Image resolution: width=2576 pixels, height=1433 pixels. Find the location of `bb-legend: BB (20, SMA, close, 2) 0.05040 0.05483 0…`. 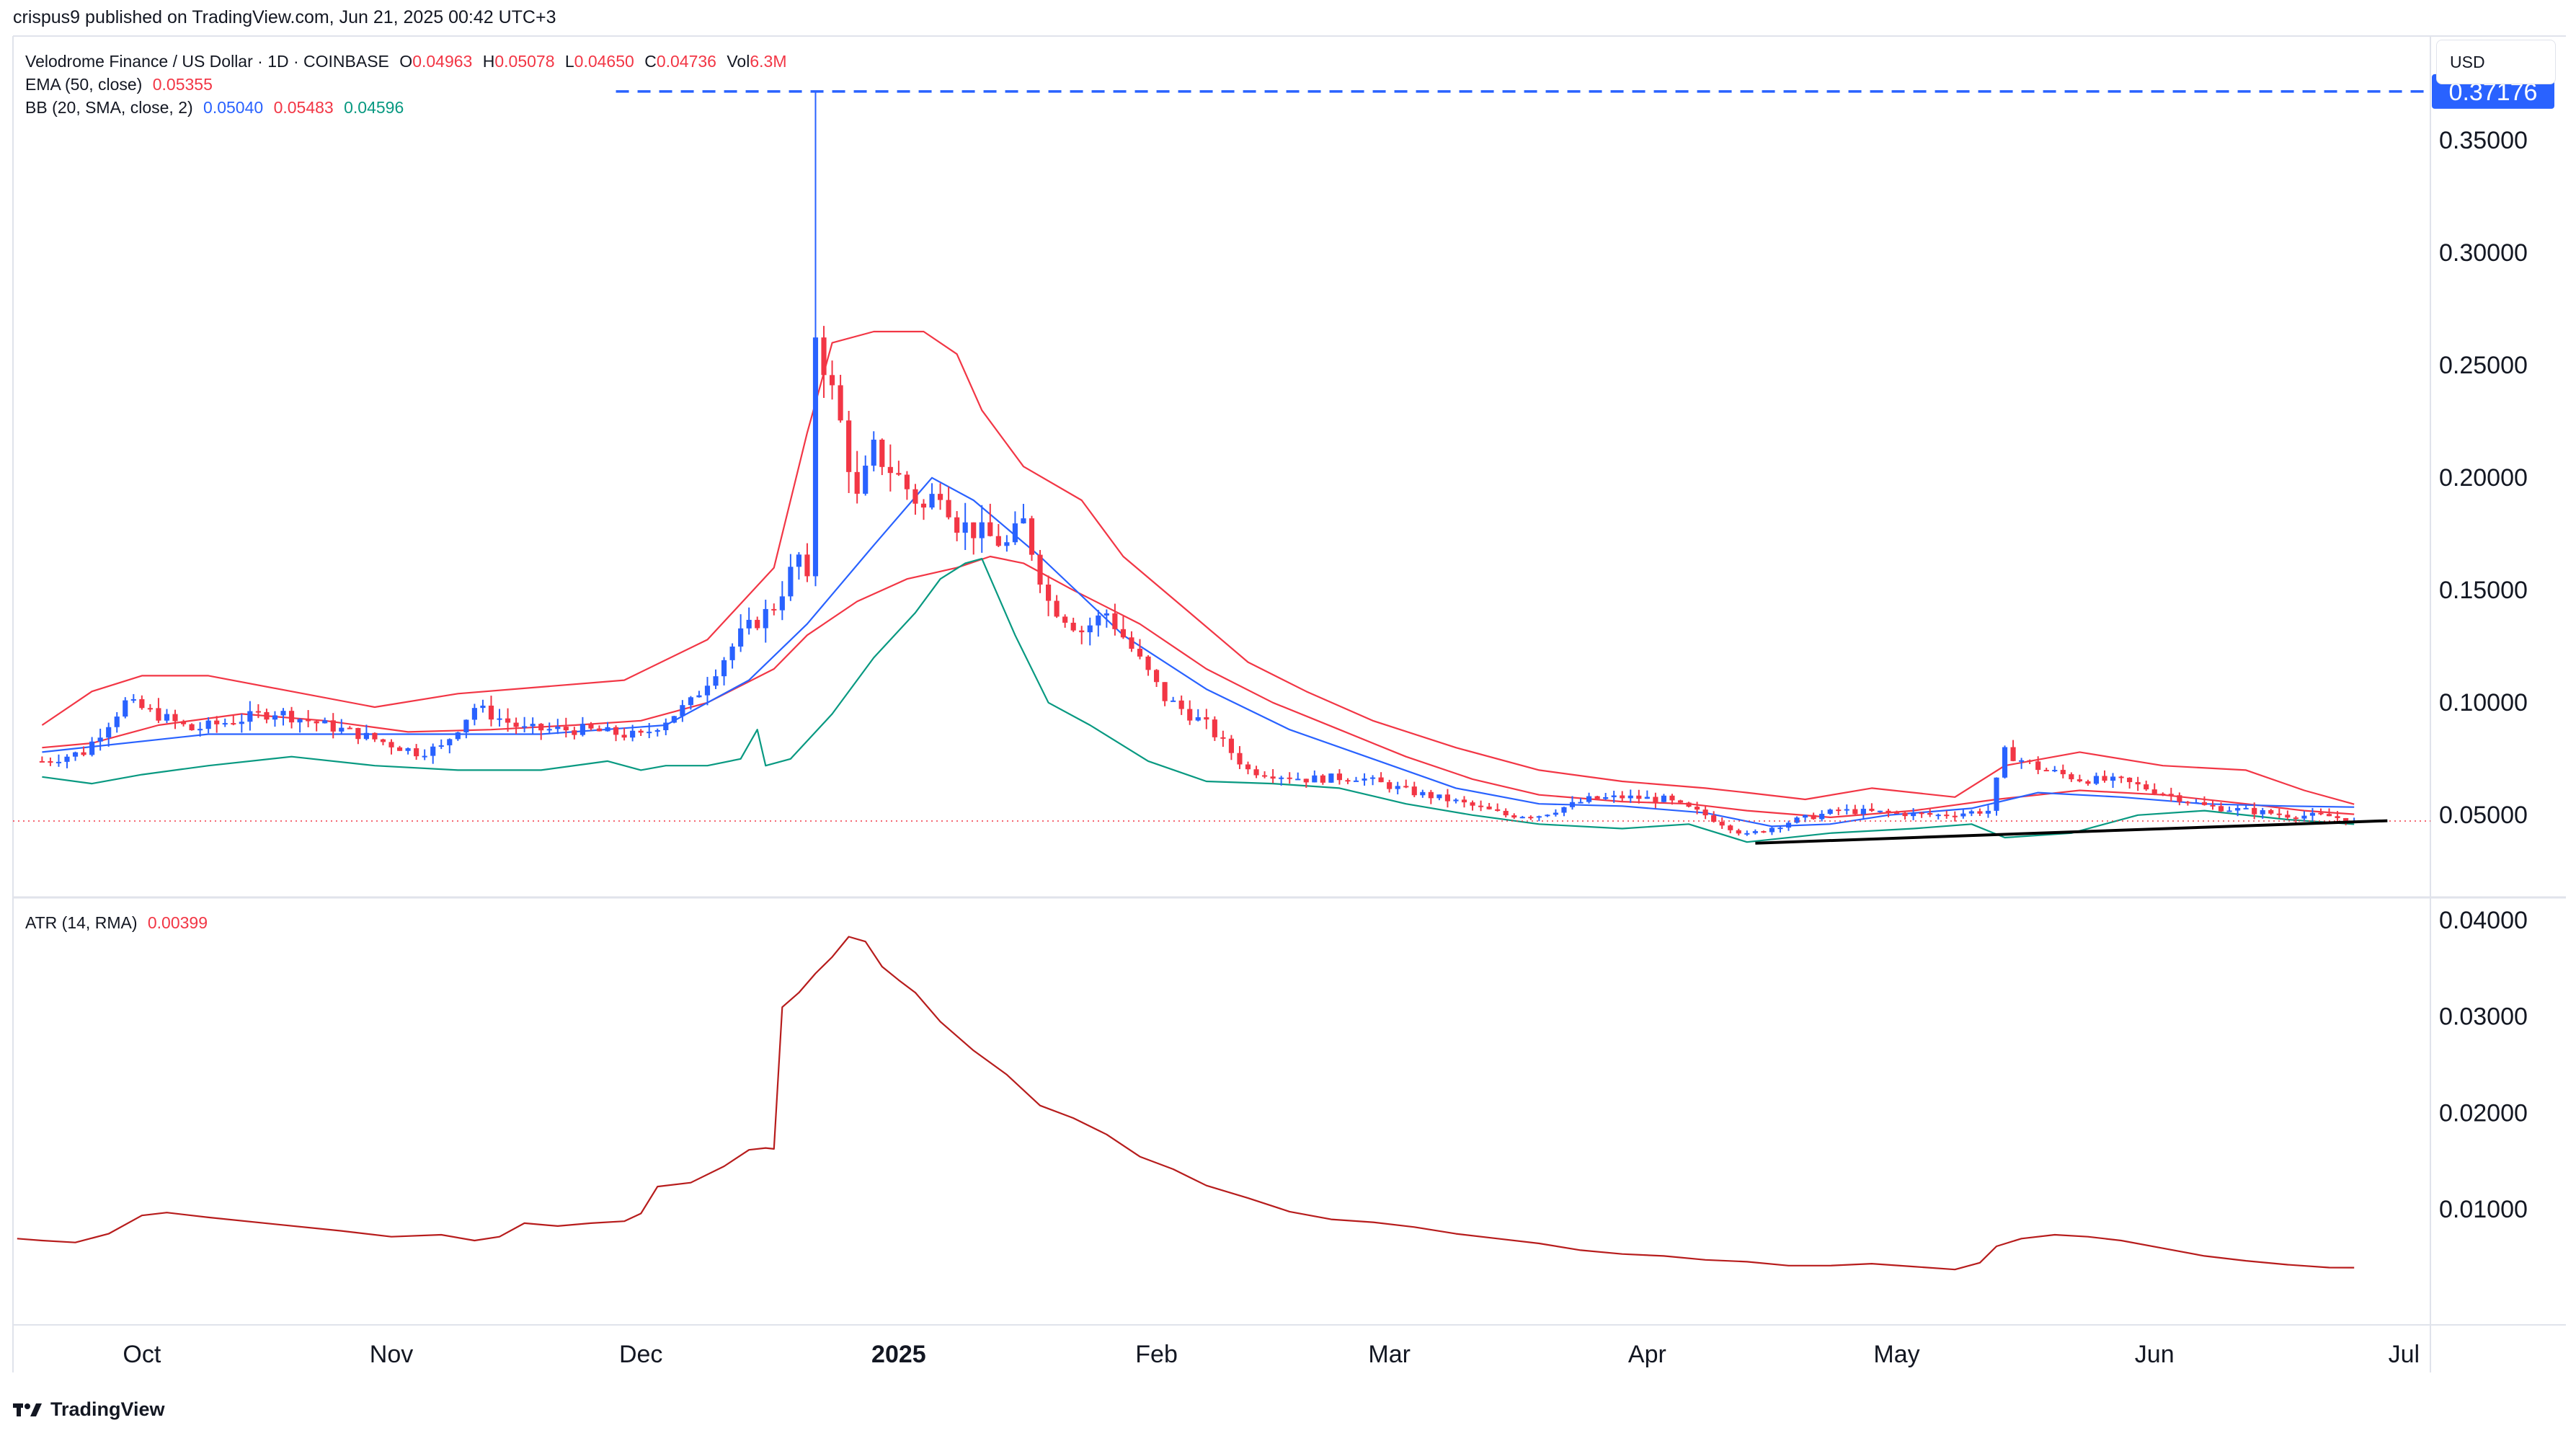

bb-legend: BB (20, SMA, close, 2) 0.05040 0.05483 0… is located at coordinates (214, 107).